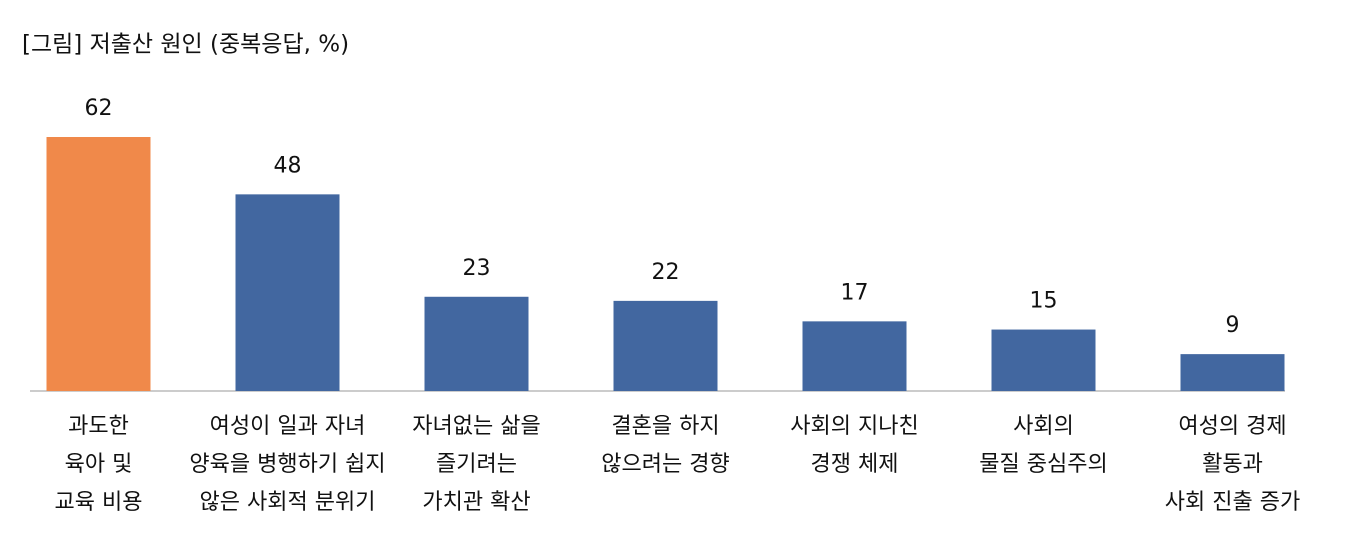 Image resolution: width=1362 pixels, height=556 pixels. Describe the element at coordinates (1233, 325) in the screenshot. I see `value-label: 9` at that location.